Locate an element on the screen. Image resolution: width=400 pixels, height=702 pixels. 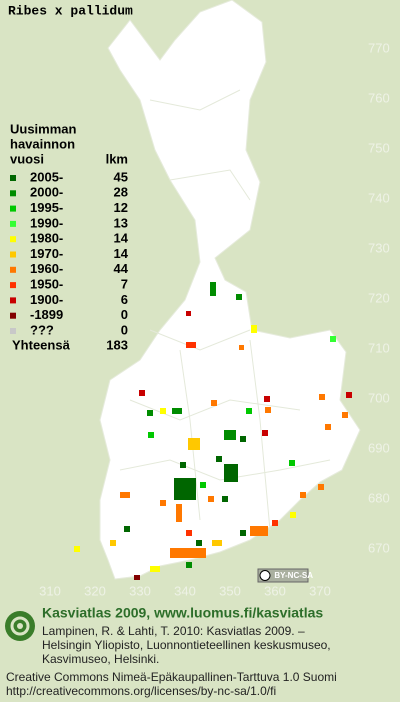
y-tick-label: 760 is located at coordinates (379, 97).